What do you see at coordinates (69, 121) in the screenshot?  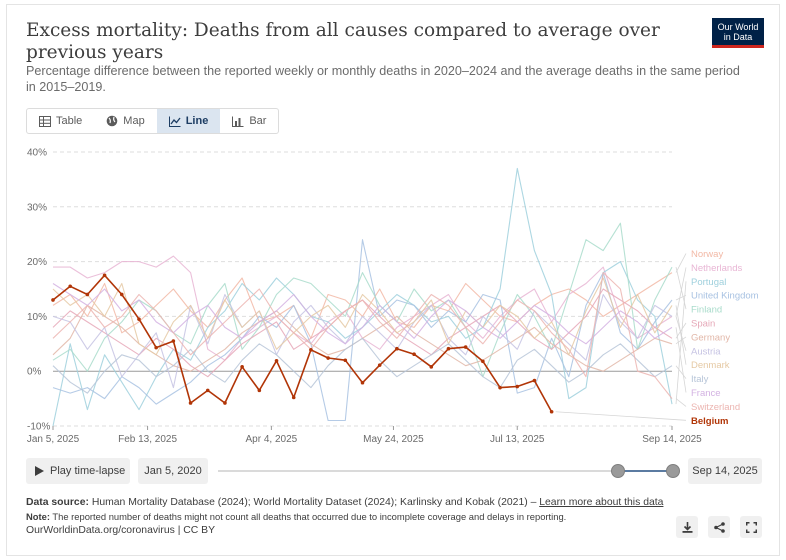 I see `tab-table-label: Table` at bounding box center [69, 121].